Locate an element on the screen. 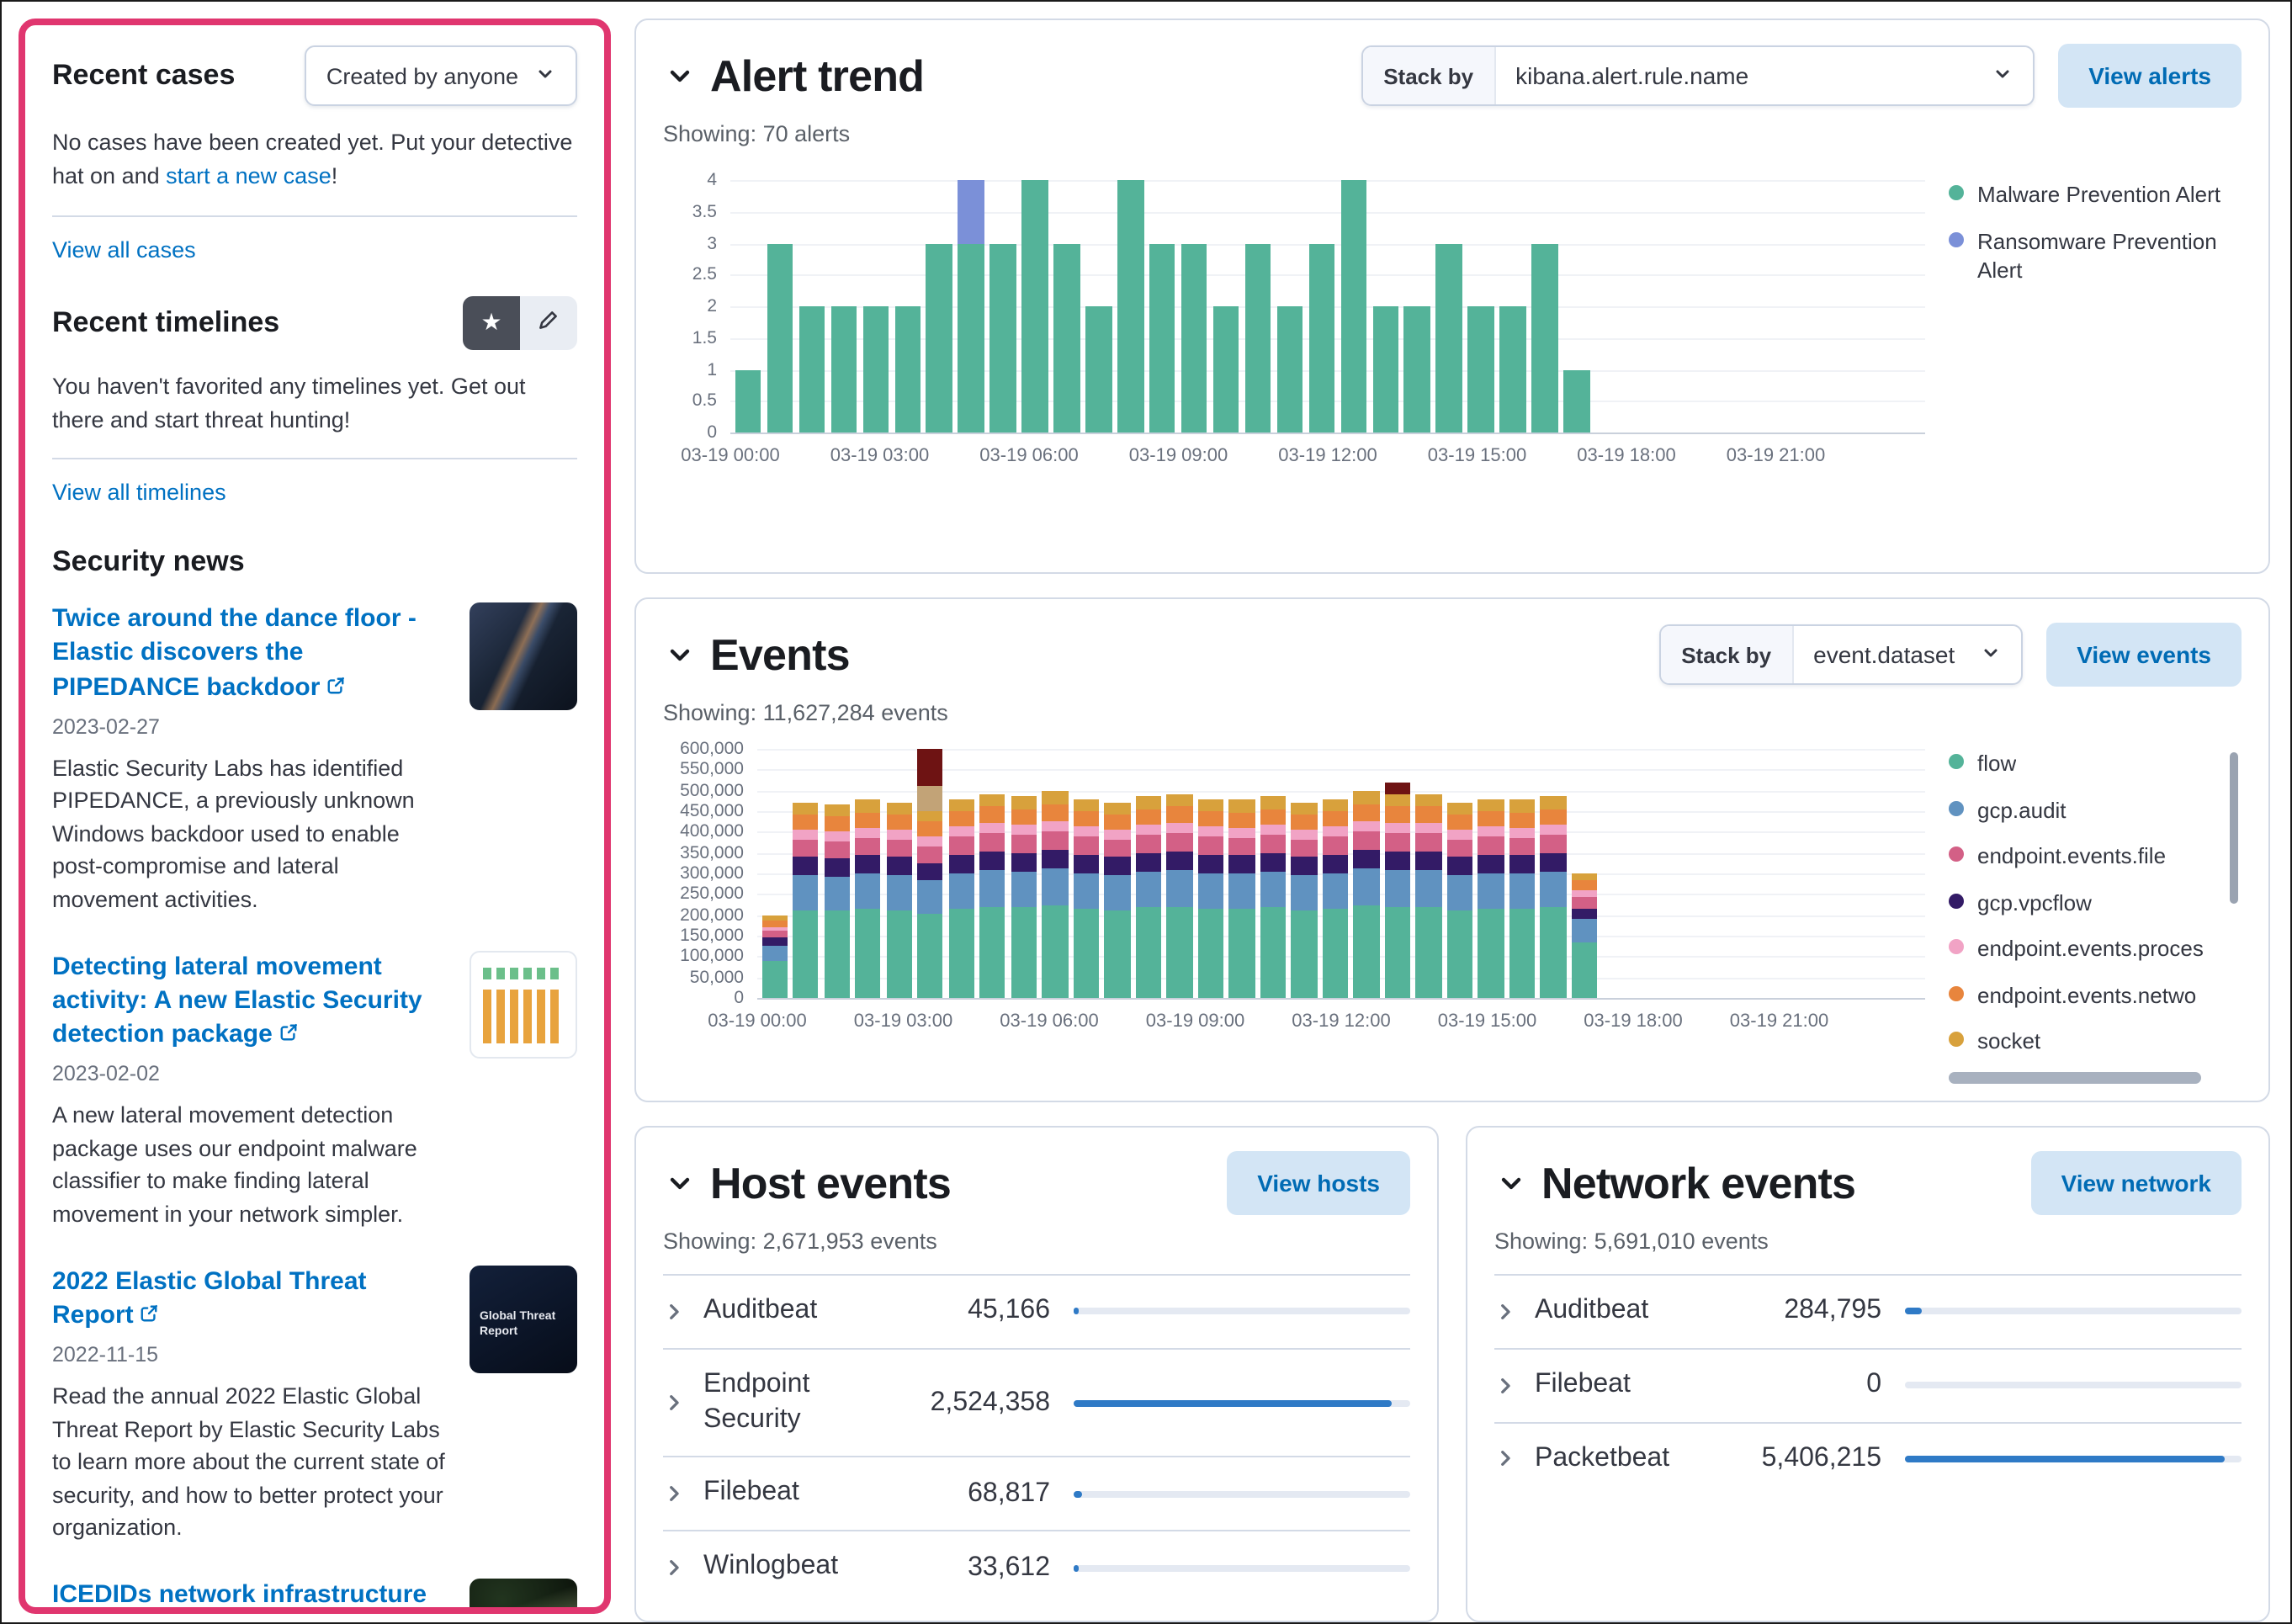 This screenshot has height=1624, width=2292. view-hosts-button: View hosts is located at coordinates (1318, 1183).